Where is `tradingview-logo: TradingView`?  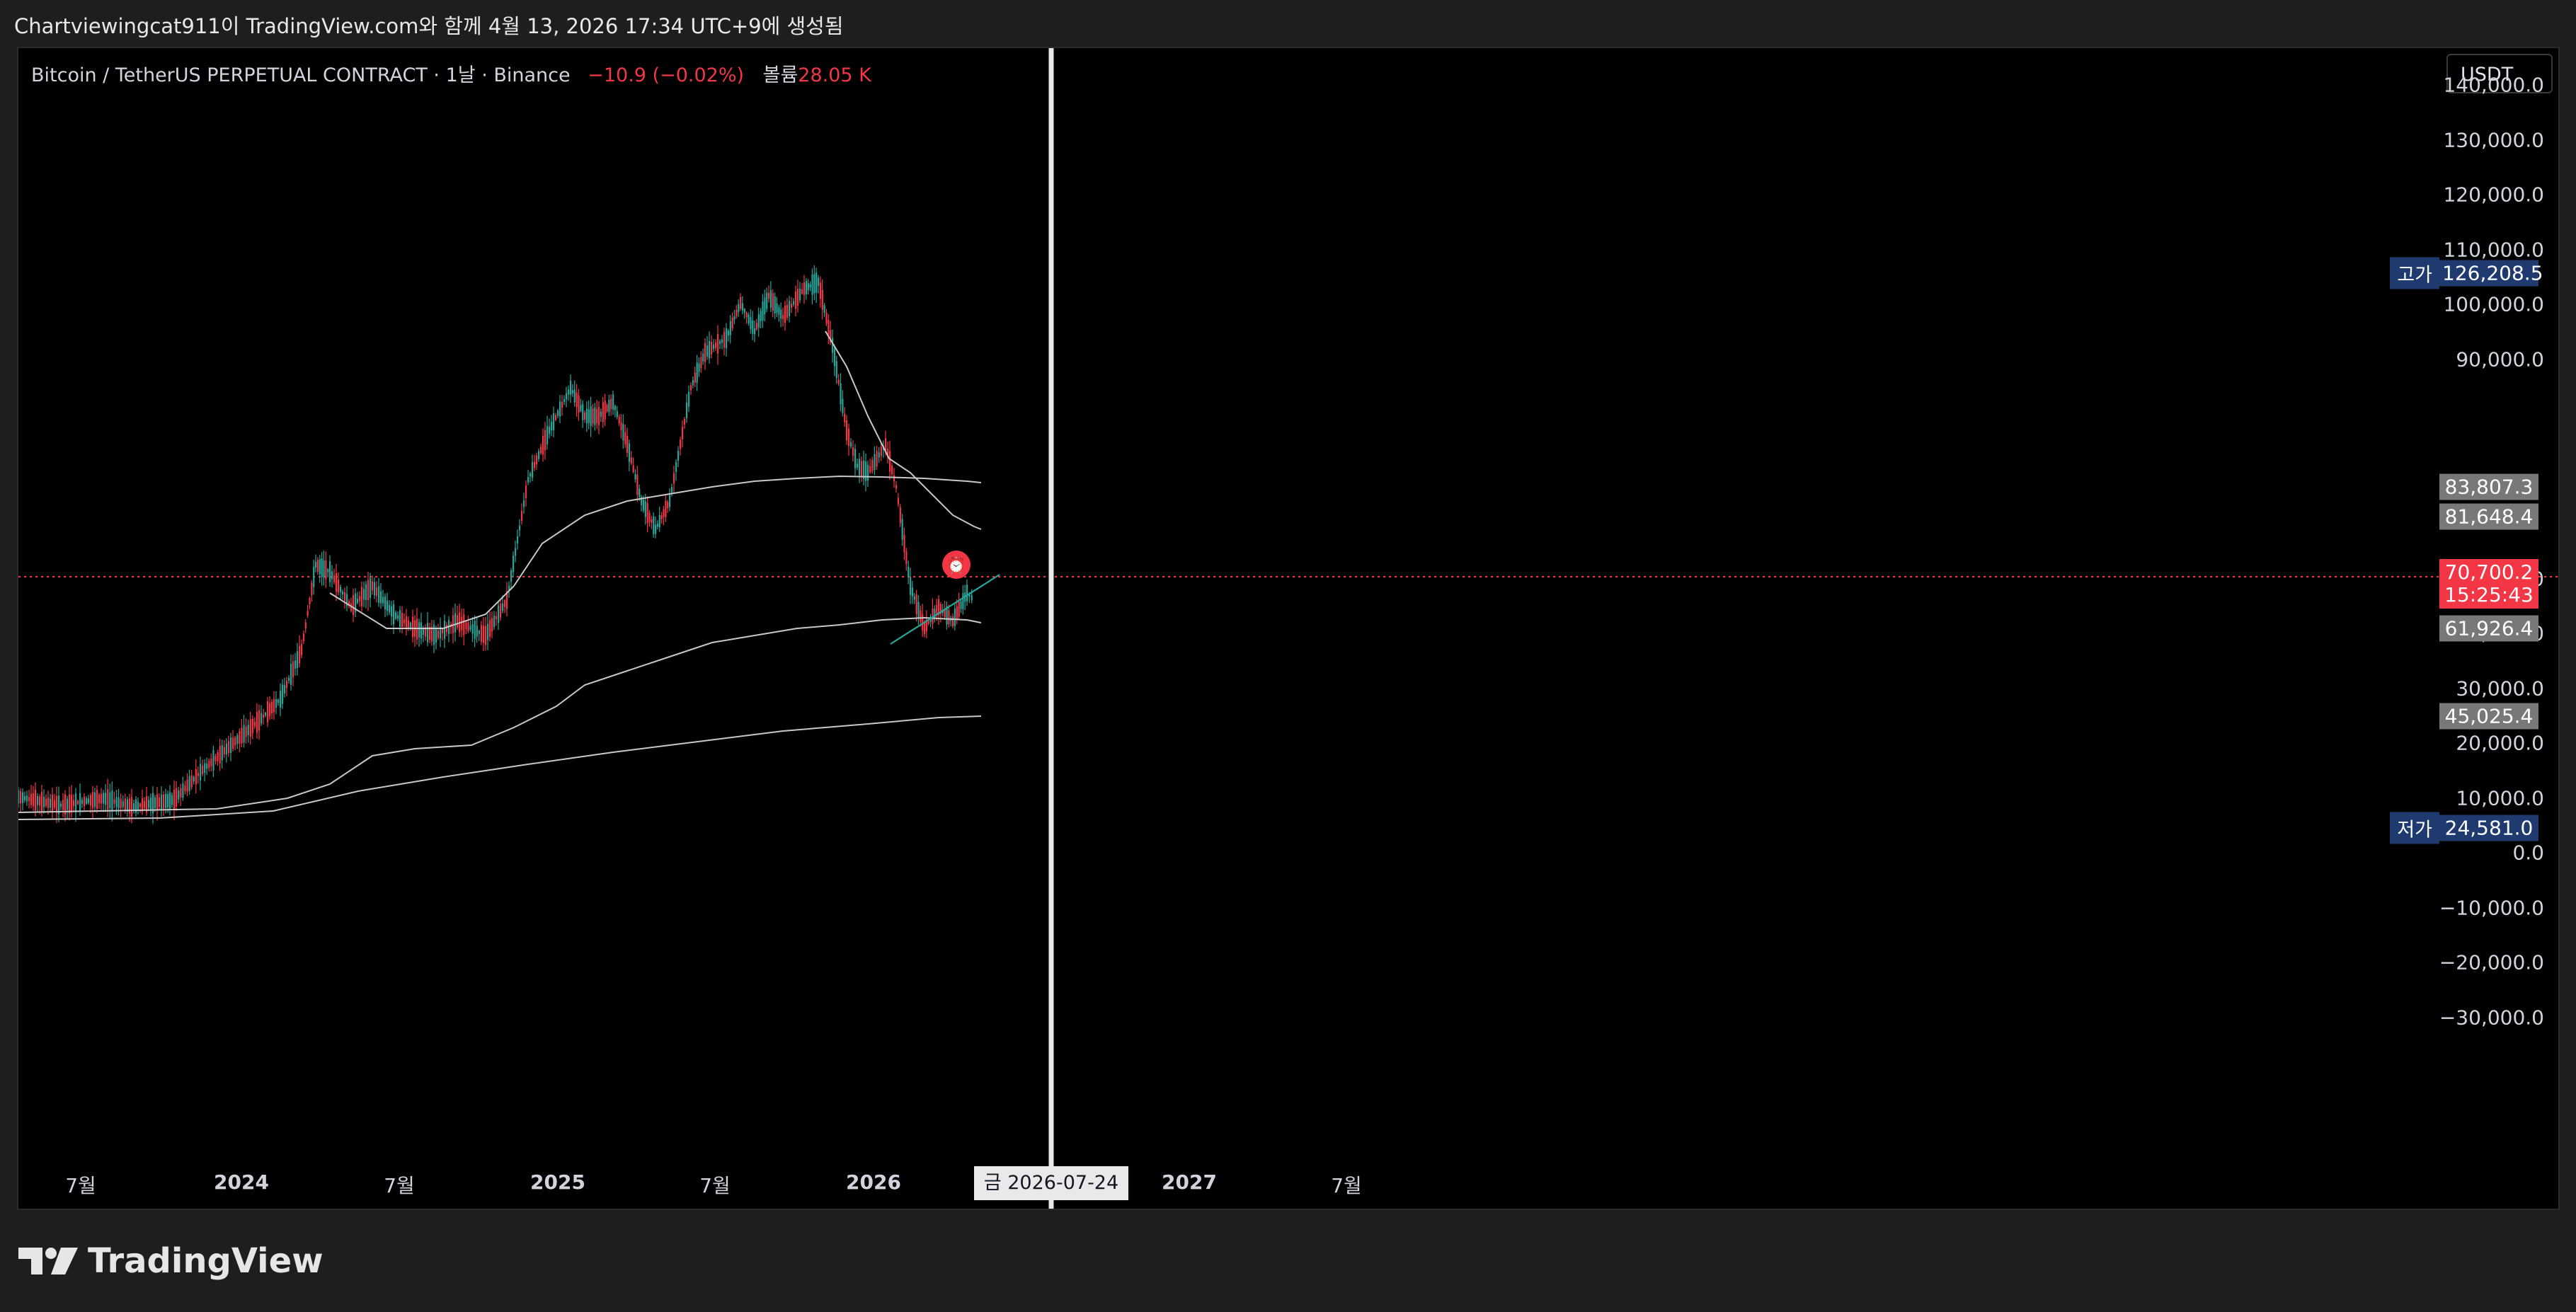 tradingview-logo: TradingView is located at coordinates (171, 1261).